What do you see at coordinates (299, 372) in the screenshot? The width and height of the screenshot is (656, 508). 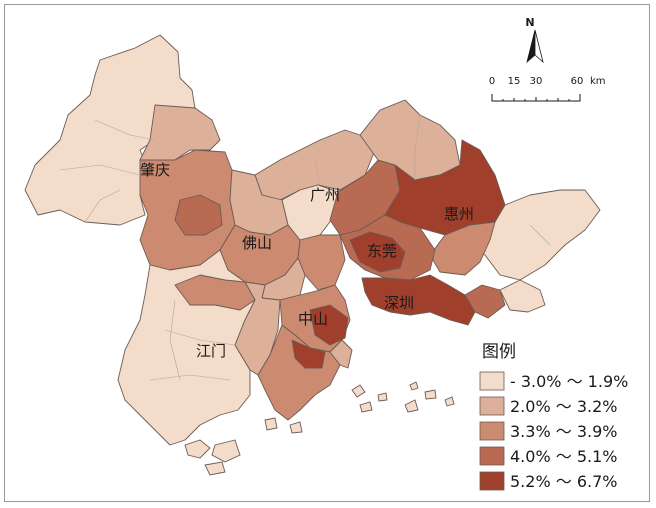 I see `region-south-coast` at bounding box center [299, 372].